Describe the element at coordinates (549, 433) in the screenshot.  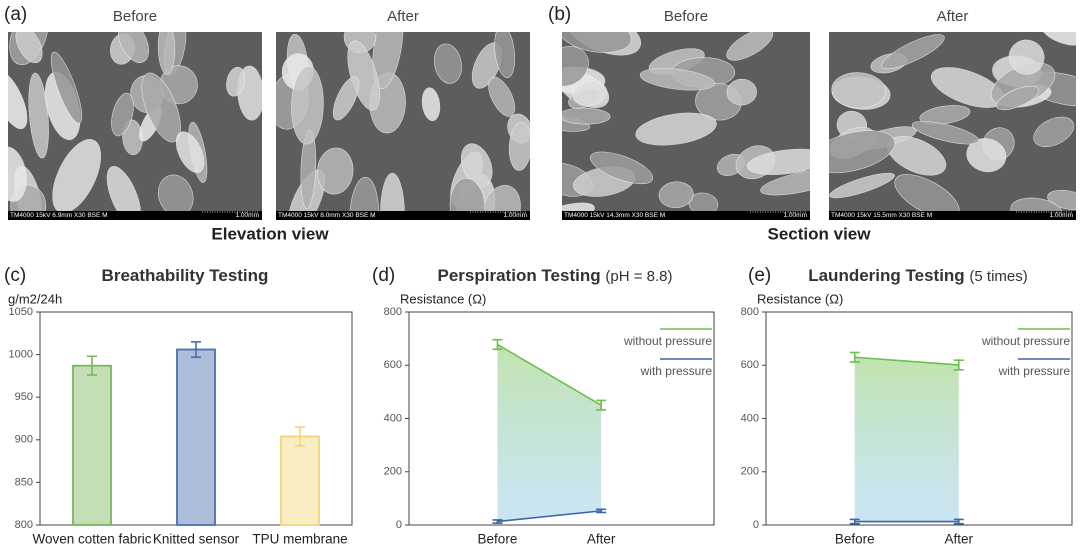
I see `shaded-area` at that location.